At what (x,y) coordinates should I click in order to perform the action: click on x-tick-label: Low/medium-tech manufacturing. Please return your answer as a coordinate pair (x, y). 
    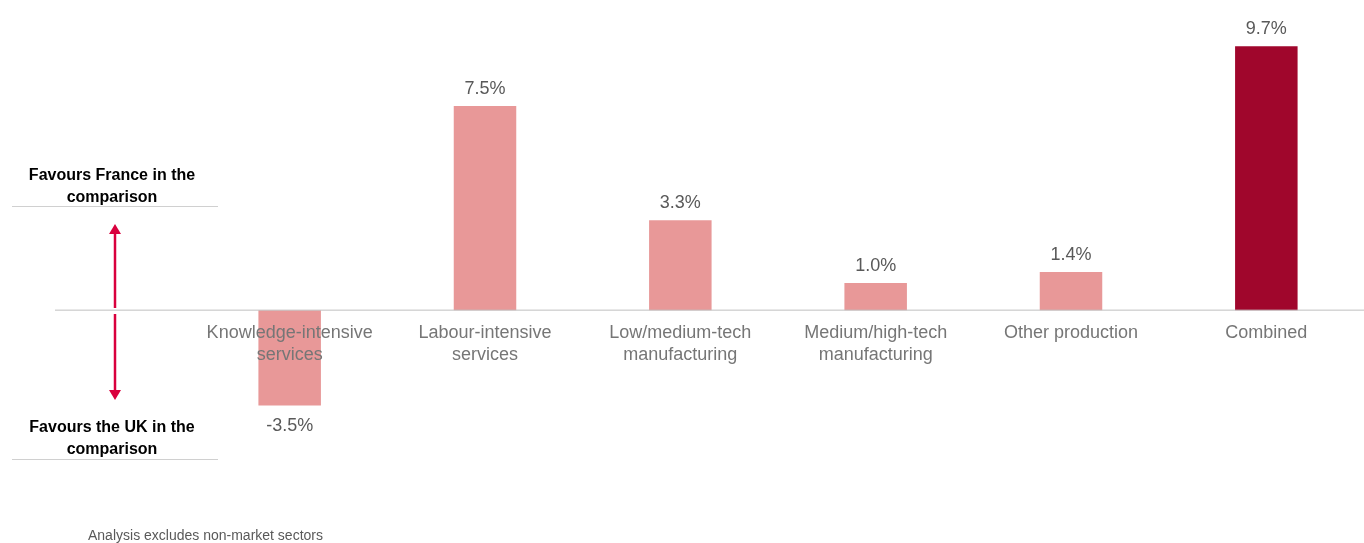
    Looking at the image, I should click on (680, 343).